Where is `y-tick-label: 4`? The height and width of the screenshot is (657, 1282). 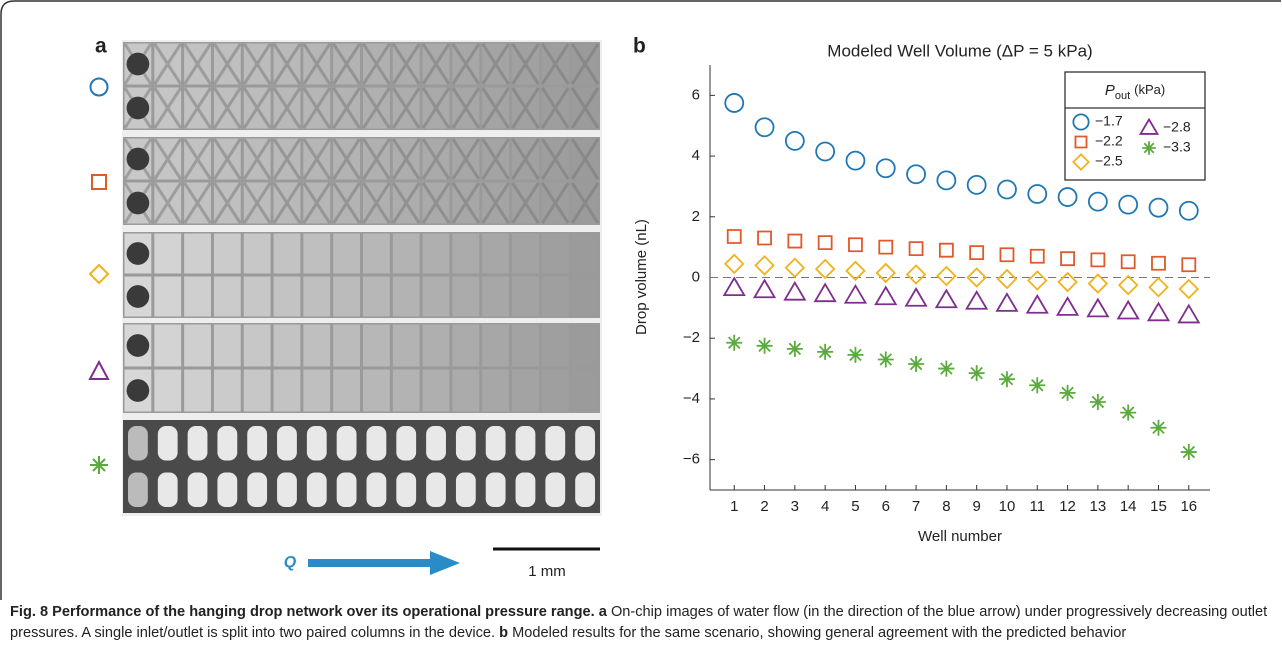 y-tick-label: 4 is located at coordinates (696, 155).